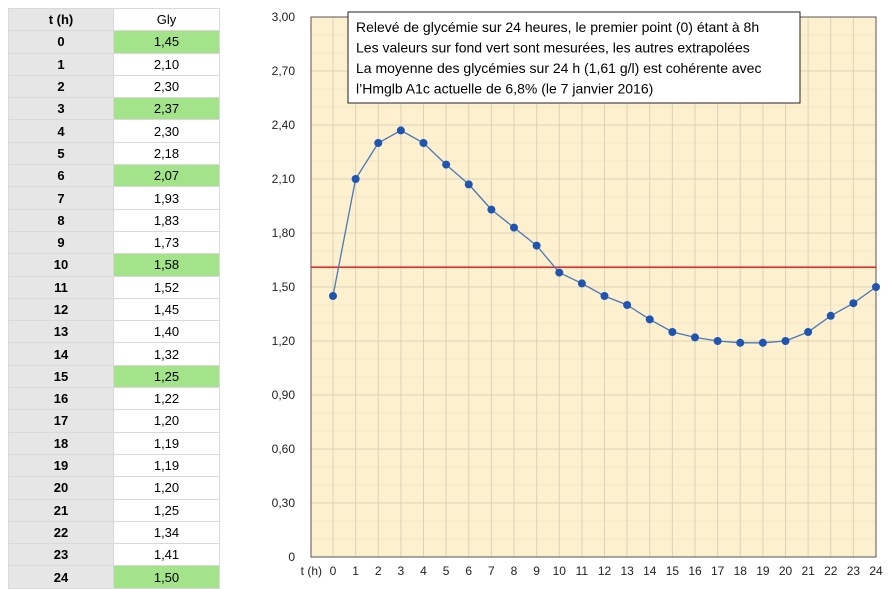  What do you see at coordinates (446, 571) in the screenshot?
I see `x-tick-label: 5` at bounding box center [446, 571].